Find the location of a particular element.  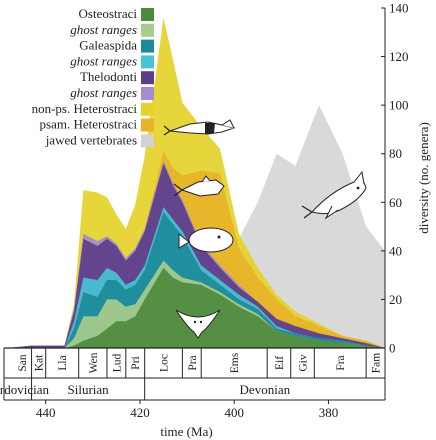

y-tick-label: 120 is located at coordinates (399, 56).